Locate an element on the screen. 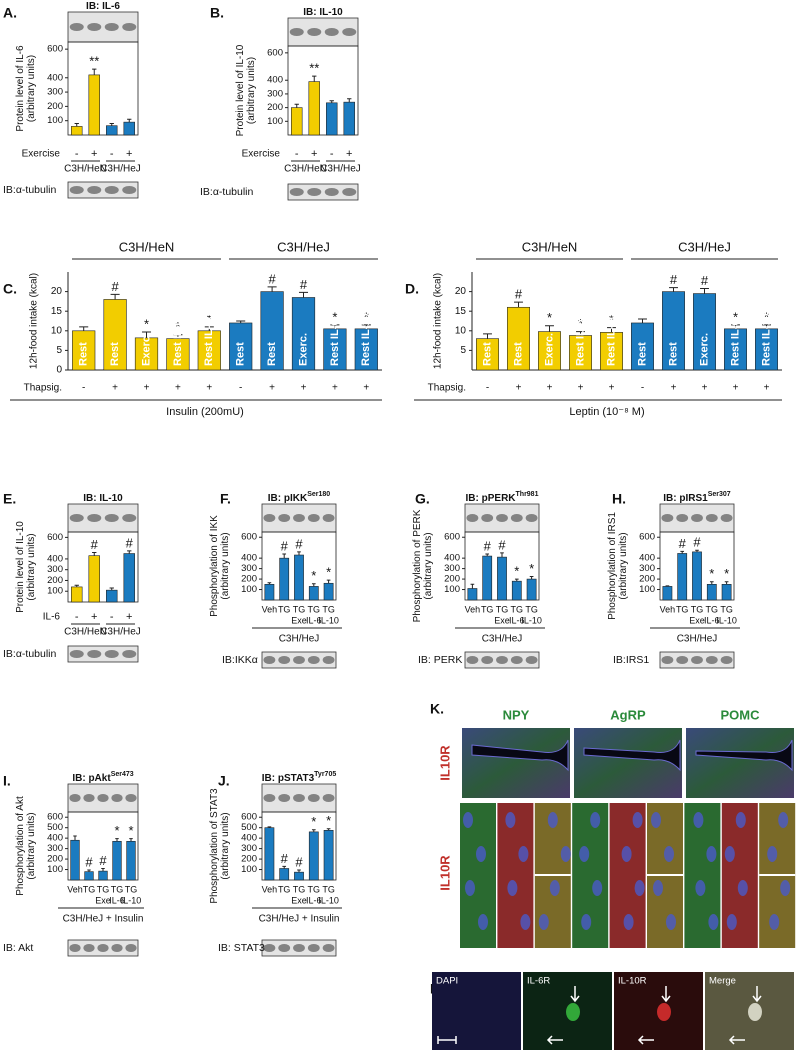 This screenshot has height=1057, width=797. row-label: IL10R is located at coordinates (444, 763).